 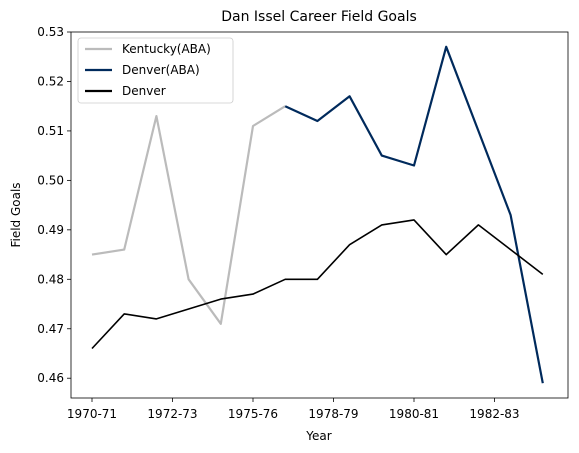 I want to click on y-axis-label: Field Goals, so click(x=16, y=214).